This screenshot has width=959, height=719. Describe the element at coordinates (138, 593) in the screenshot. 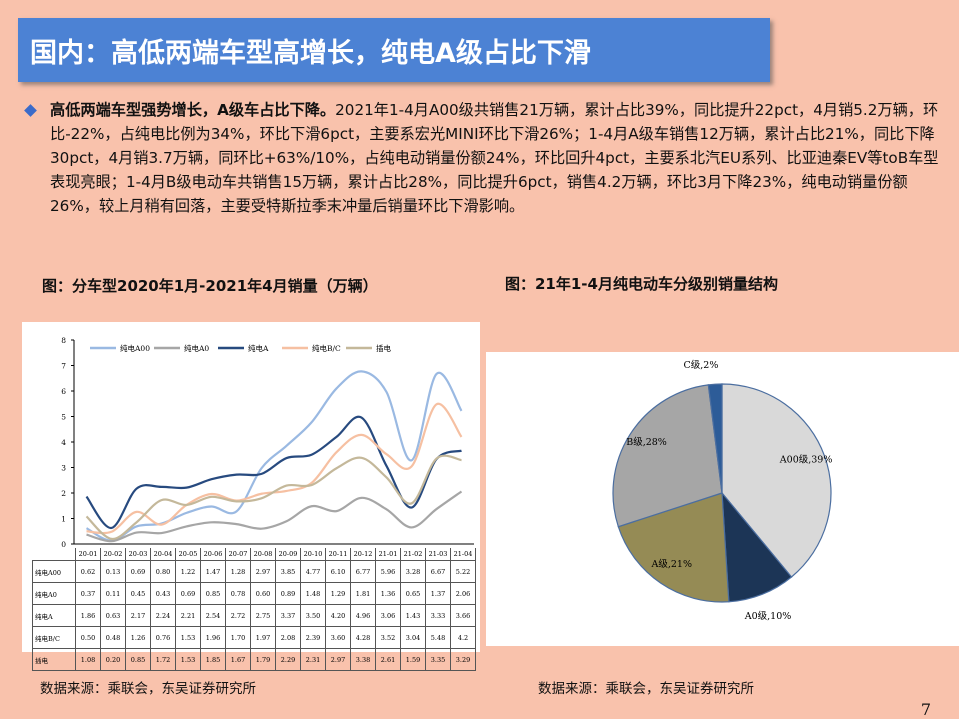

I see `table-cell: 0.45` at that location.